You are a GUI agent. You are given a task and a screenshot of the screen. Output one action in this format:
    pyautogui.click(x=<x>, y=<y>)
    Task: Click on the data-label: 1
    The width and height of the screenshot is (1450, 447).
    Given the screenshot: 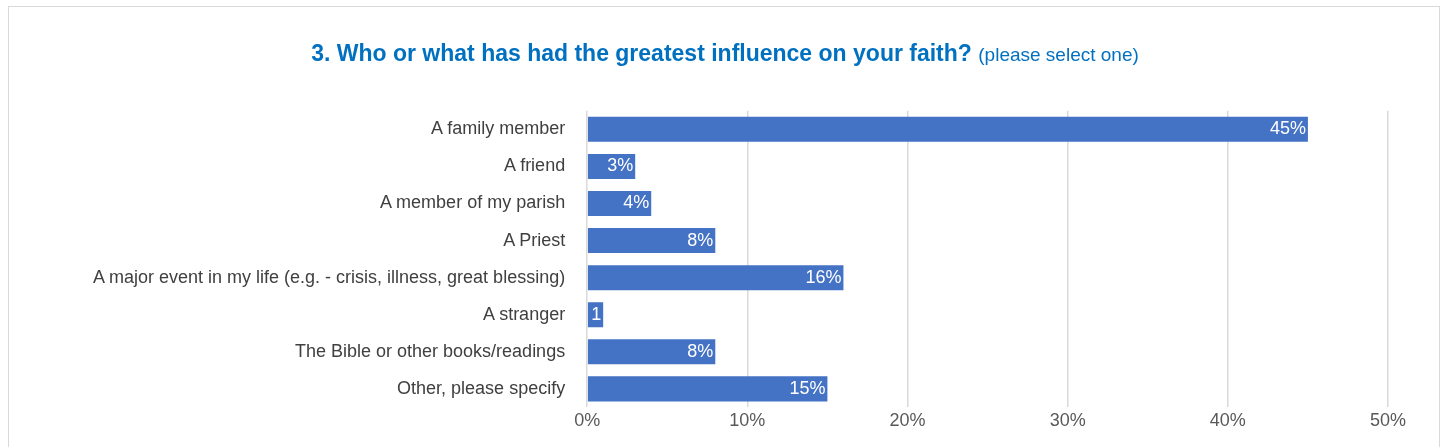 What is the action you would take?
    pyautogui.click(x=596, y=313)
    